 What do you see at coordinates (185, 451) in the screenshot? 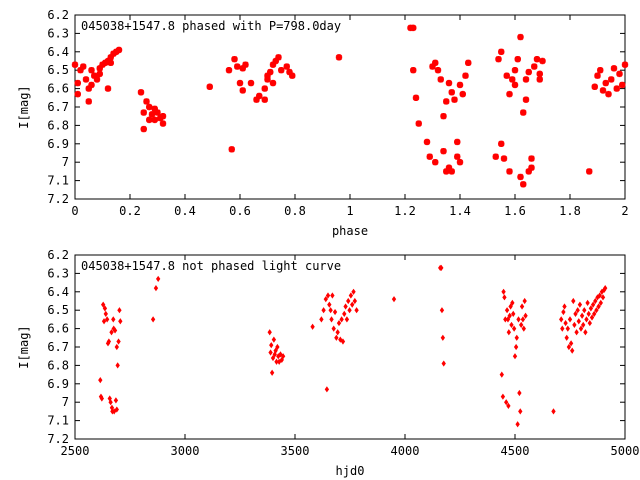
I see `x-tick-label: 3000` at bounding box center [185, 451].